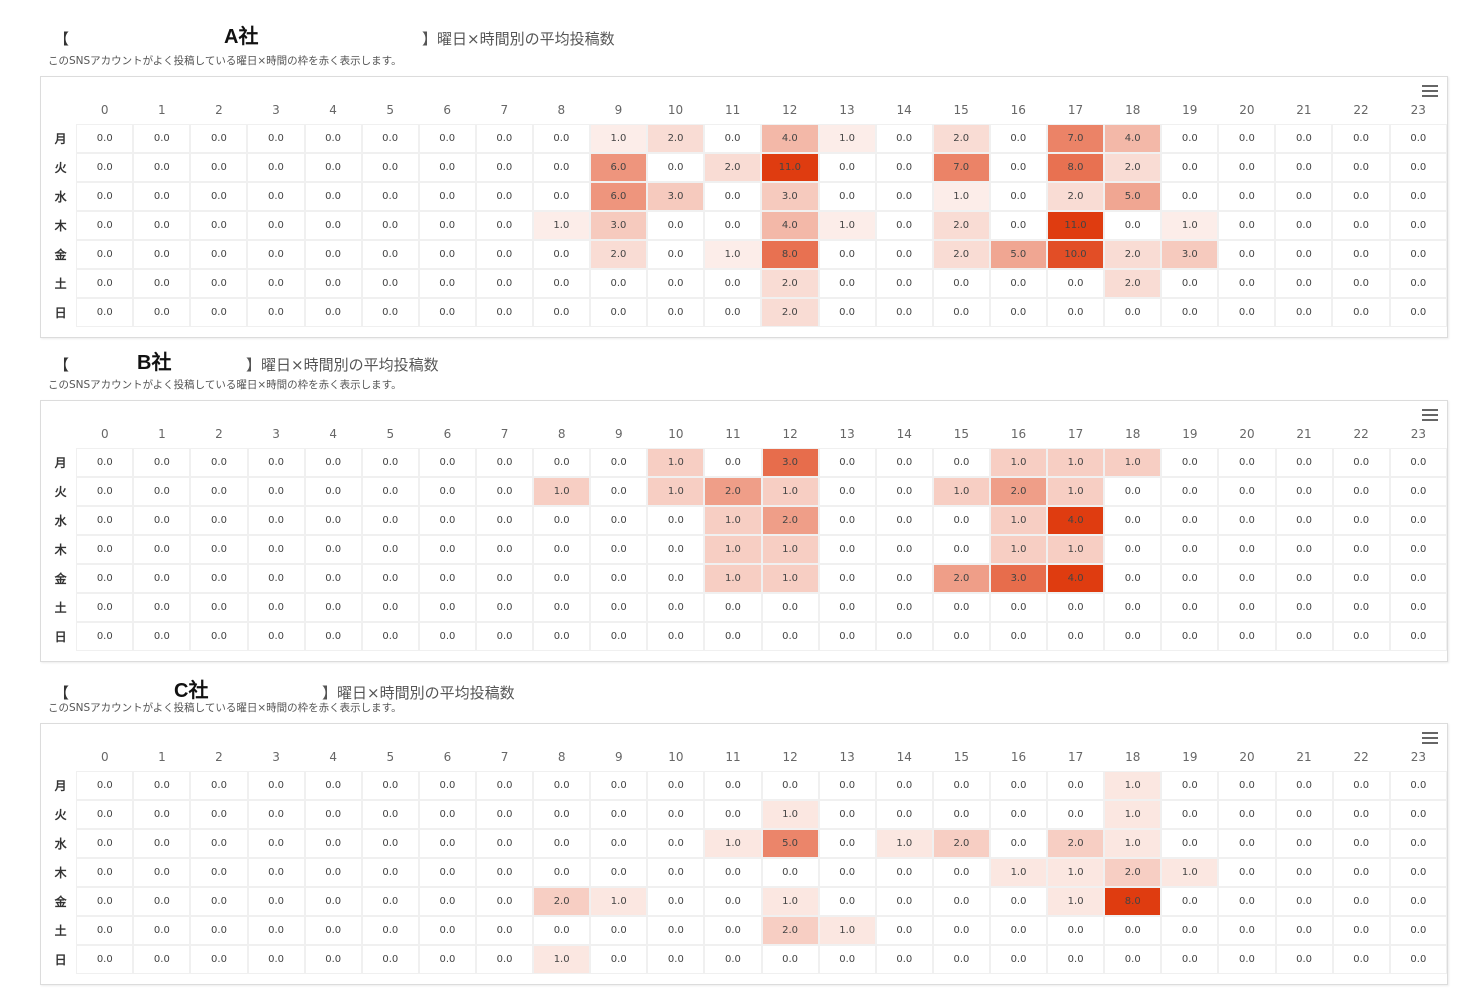  What do you see at coordinates (790, 254) in the screenshot?
I see `heatmap-cell: 8.0` at bounding box center [790, 254].